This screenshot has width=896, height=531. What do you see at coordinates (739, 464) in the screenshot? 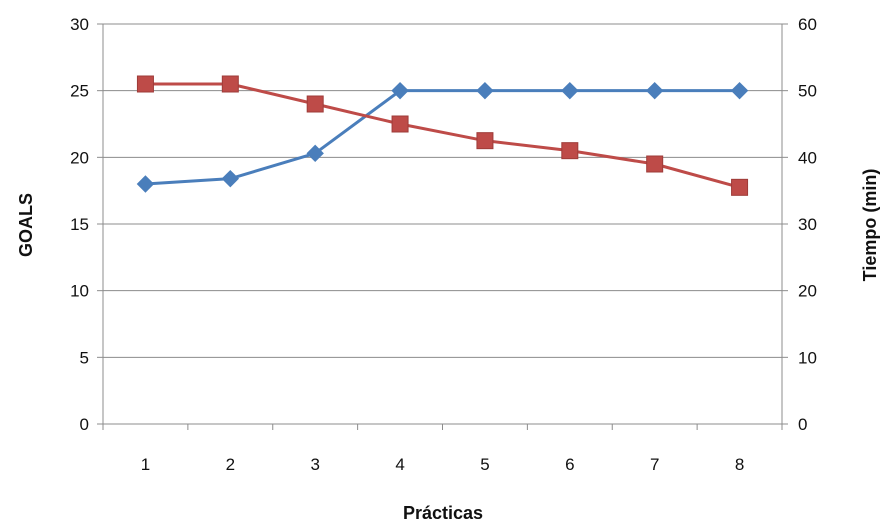
I see `x-tick-label: 8` at bounding box center [739, 464].